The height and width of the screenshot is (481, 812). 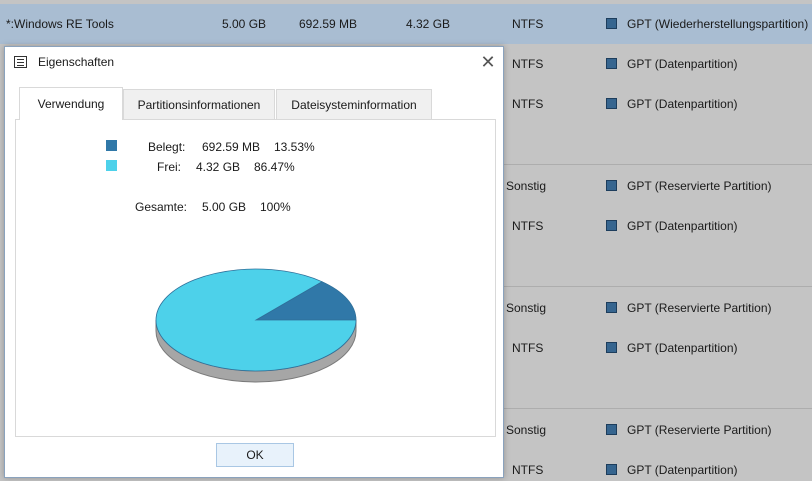 I want to click on ok-button: OK, so click(x=255, y=455).